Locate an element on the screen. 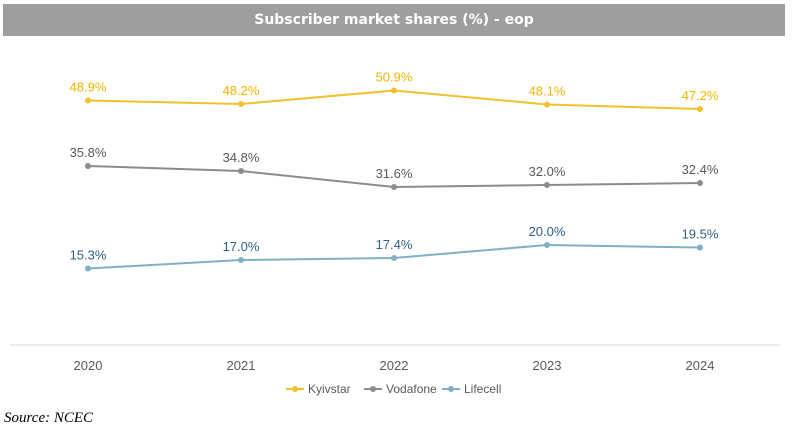 The height and width of the screenshot is (432, 792). data-point-vodafone-2021 is located at coordinates (241, 171).